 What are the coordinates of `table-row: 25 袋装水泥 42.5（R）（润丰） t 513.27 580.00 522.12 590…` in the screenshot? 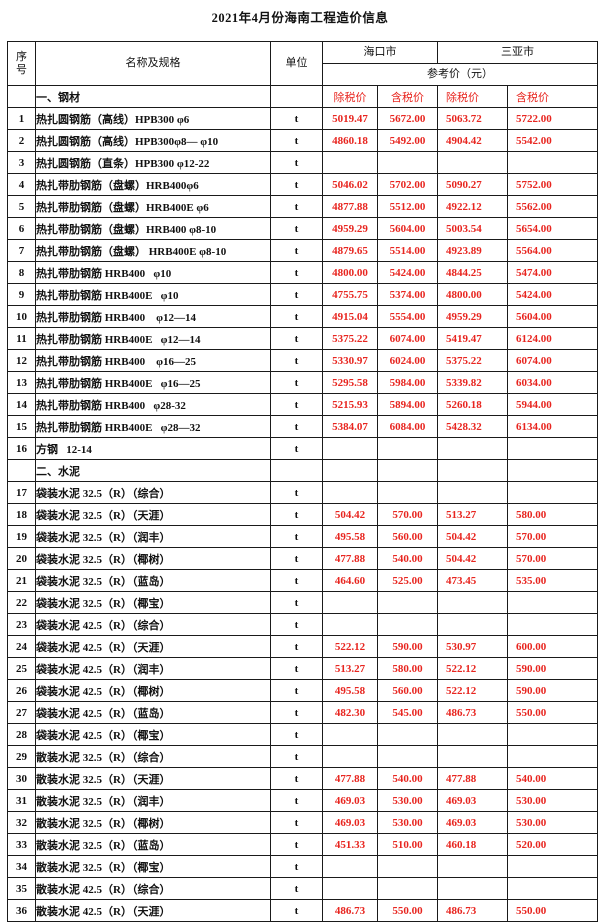 It's located at (302, 668).